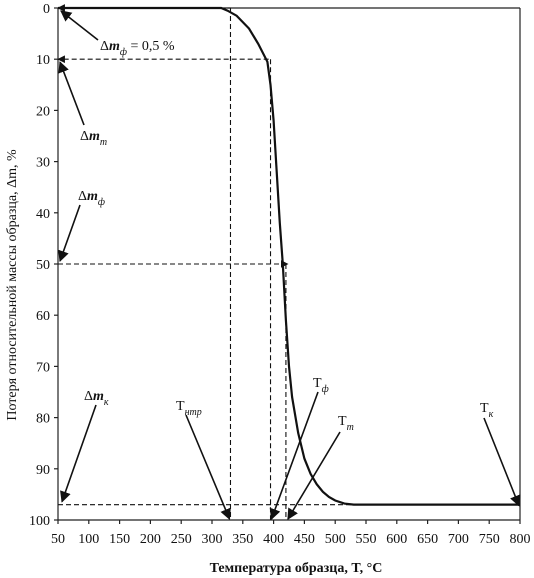  What do you see at coordinates (321, 385) in the screenshot?
I see `label-t-phi: Tф` at bounding box center [321, 385].